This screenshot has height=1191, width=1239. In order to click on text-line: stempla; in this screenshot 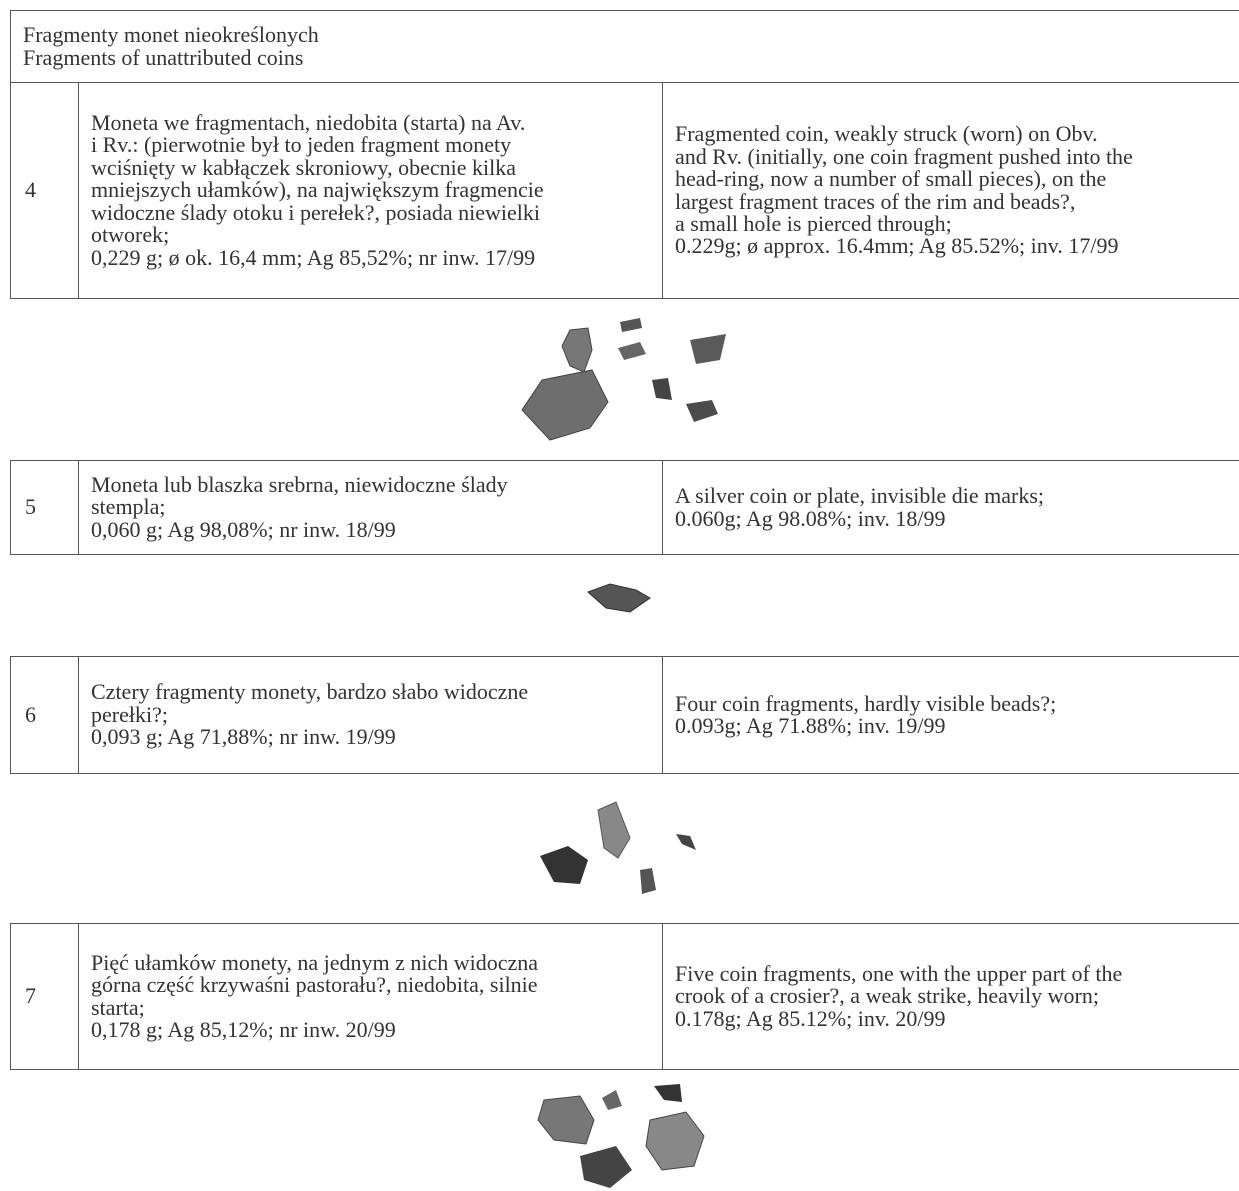, I will do `click(128, 507)`.